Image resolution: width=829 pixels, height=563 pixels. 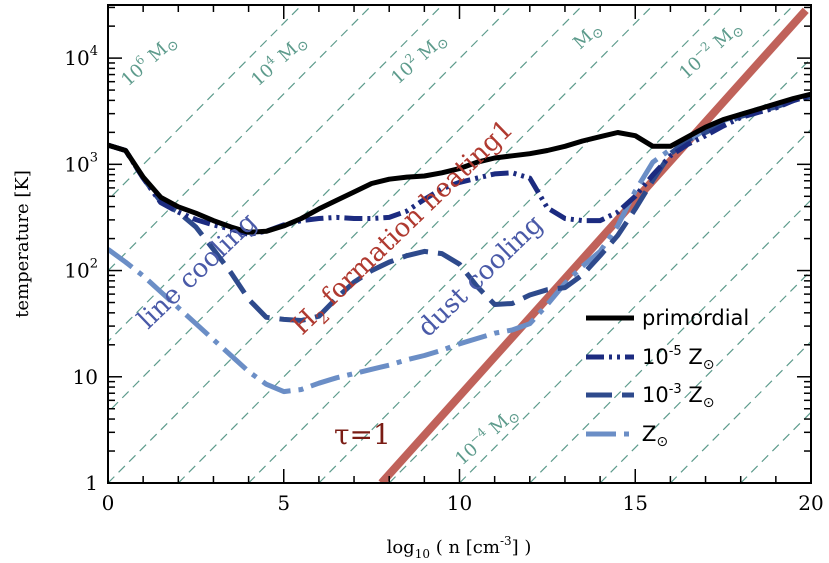 What do you see at coordinates (459, 503) in the screenshot?
I see `x-tick-label-2: 10` at bounding box center [459, 503].